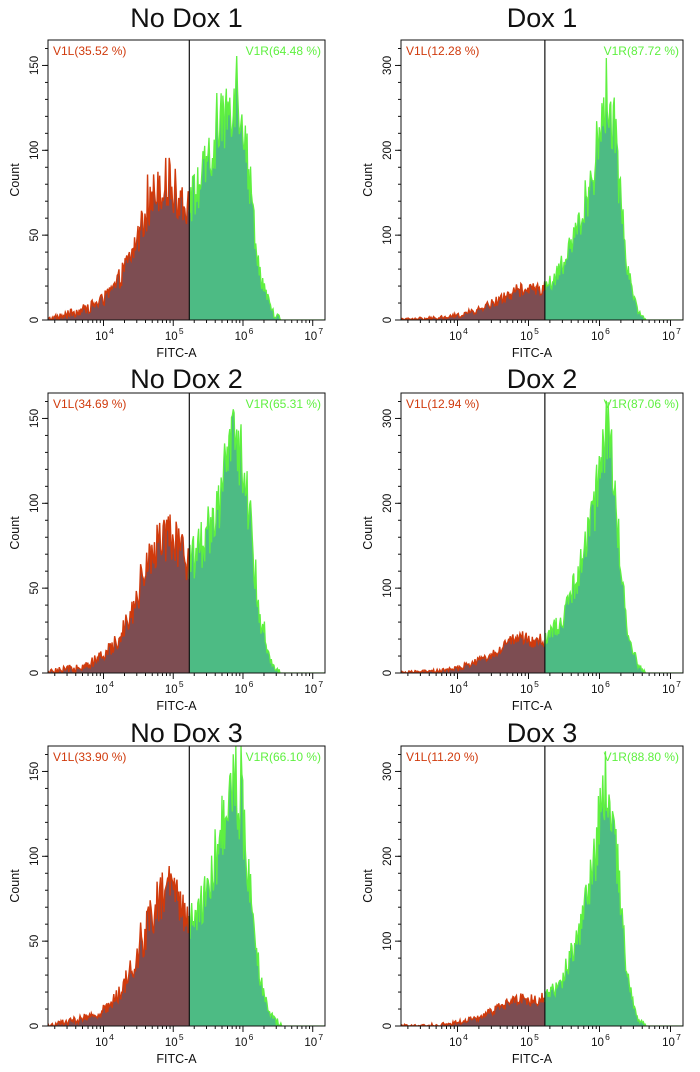 Image resolution: width=700 pixels, height=1072 pixels. What do you see at coordinates (542, 18) in the screenshot?
I see `panel-title: Dox 1` at bounding box center [542, 18].